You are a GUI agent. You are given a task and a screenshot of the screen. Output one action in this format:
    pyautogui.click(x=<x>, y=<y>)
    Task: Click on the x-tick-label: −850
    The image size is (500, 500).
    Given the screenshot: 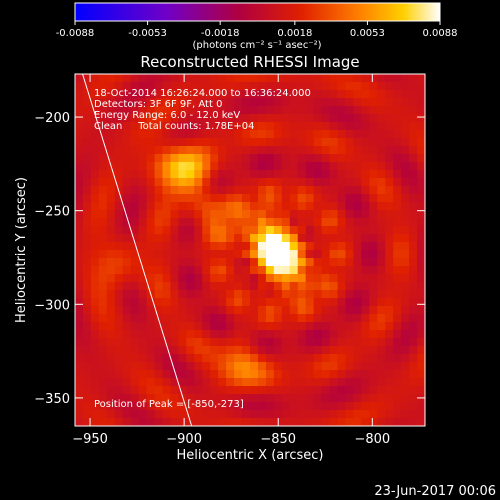 What is the action you would take?
    pyautogui.click(x=278, y=439)
    